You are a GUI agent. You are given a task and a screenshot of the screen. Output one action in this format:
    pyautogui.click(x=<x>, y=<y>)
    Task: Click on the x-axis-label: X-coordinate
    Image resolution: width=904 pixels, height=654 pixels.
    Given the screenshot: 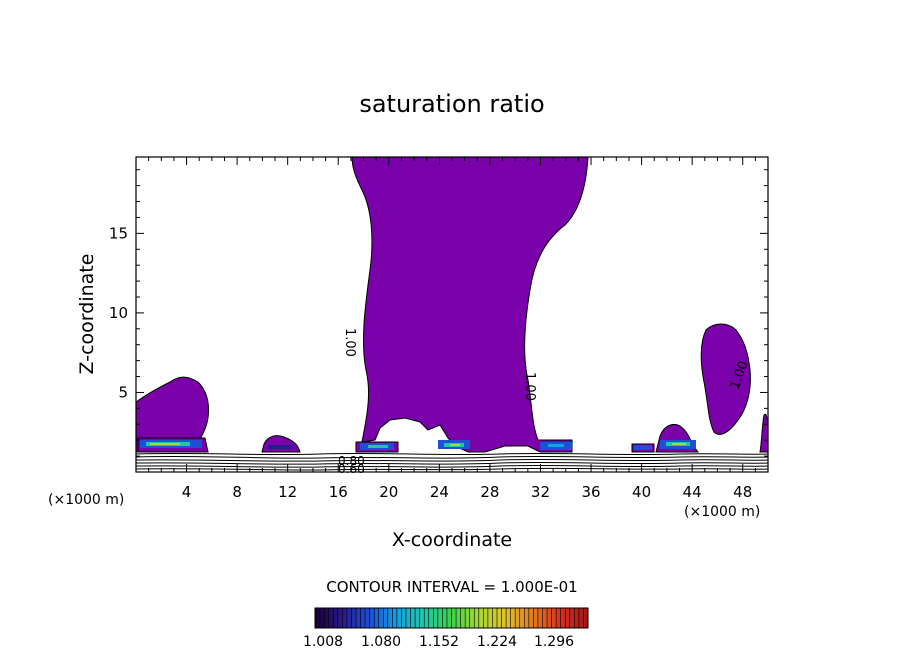 What is the action you would take?
    pyautogui.click(x=452, y=540)
    